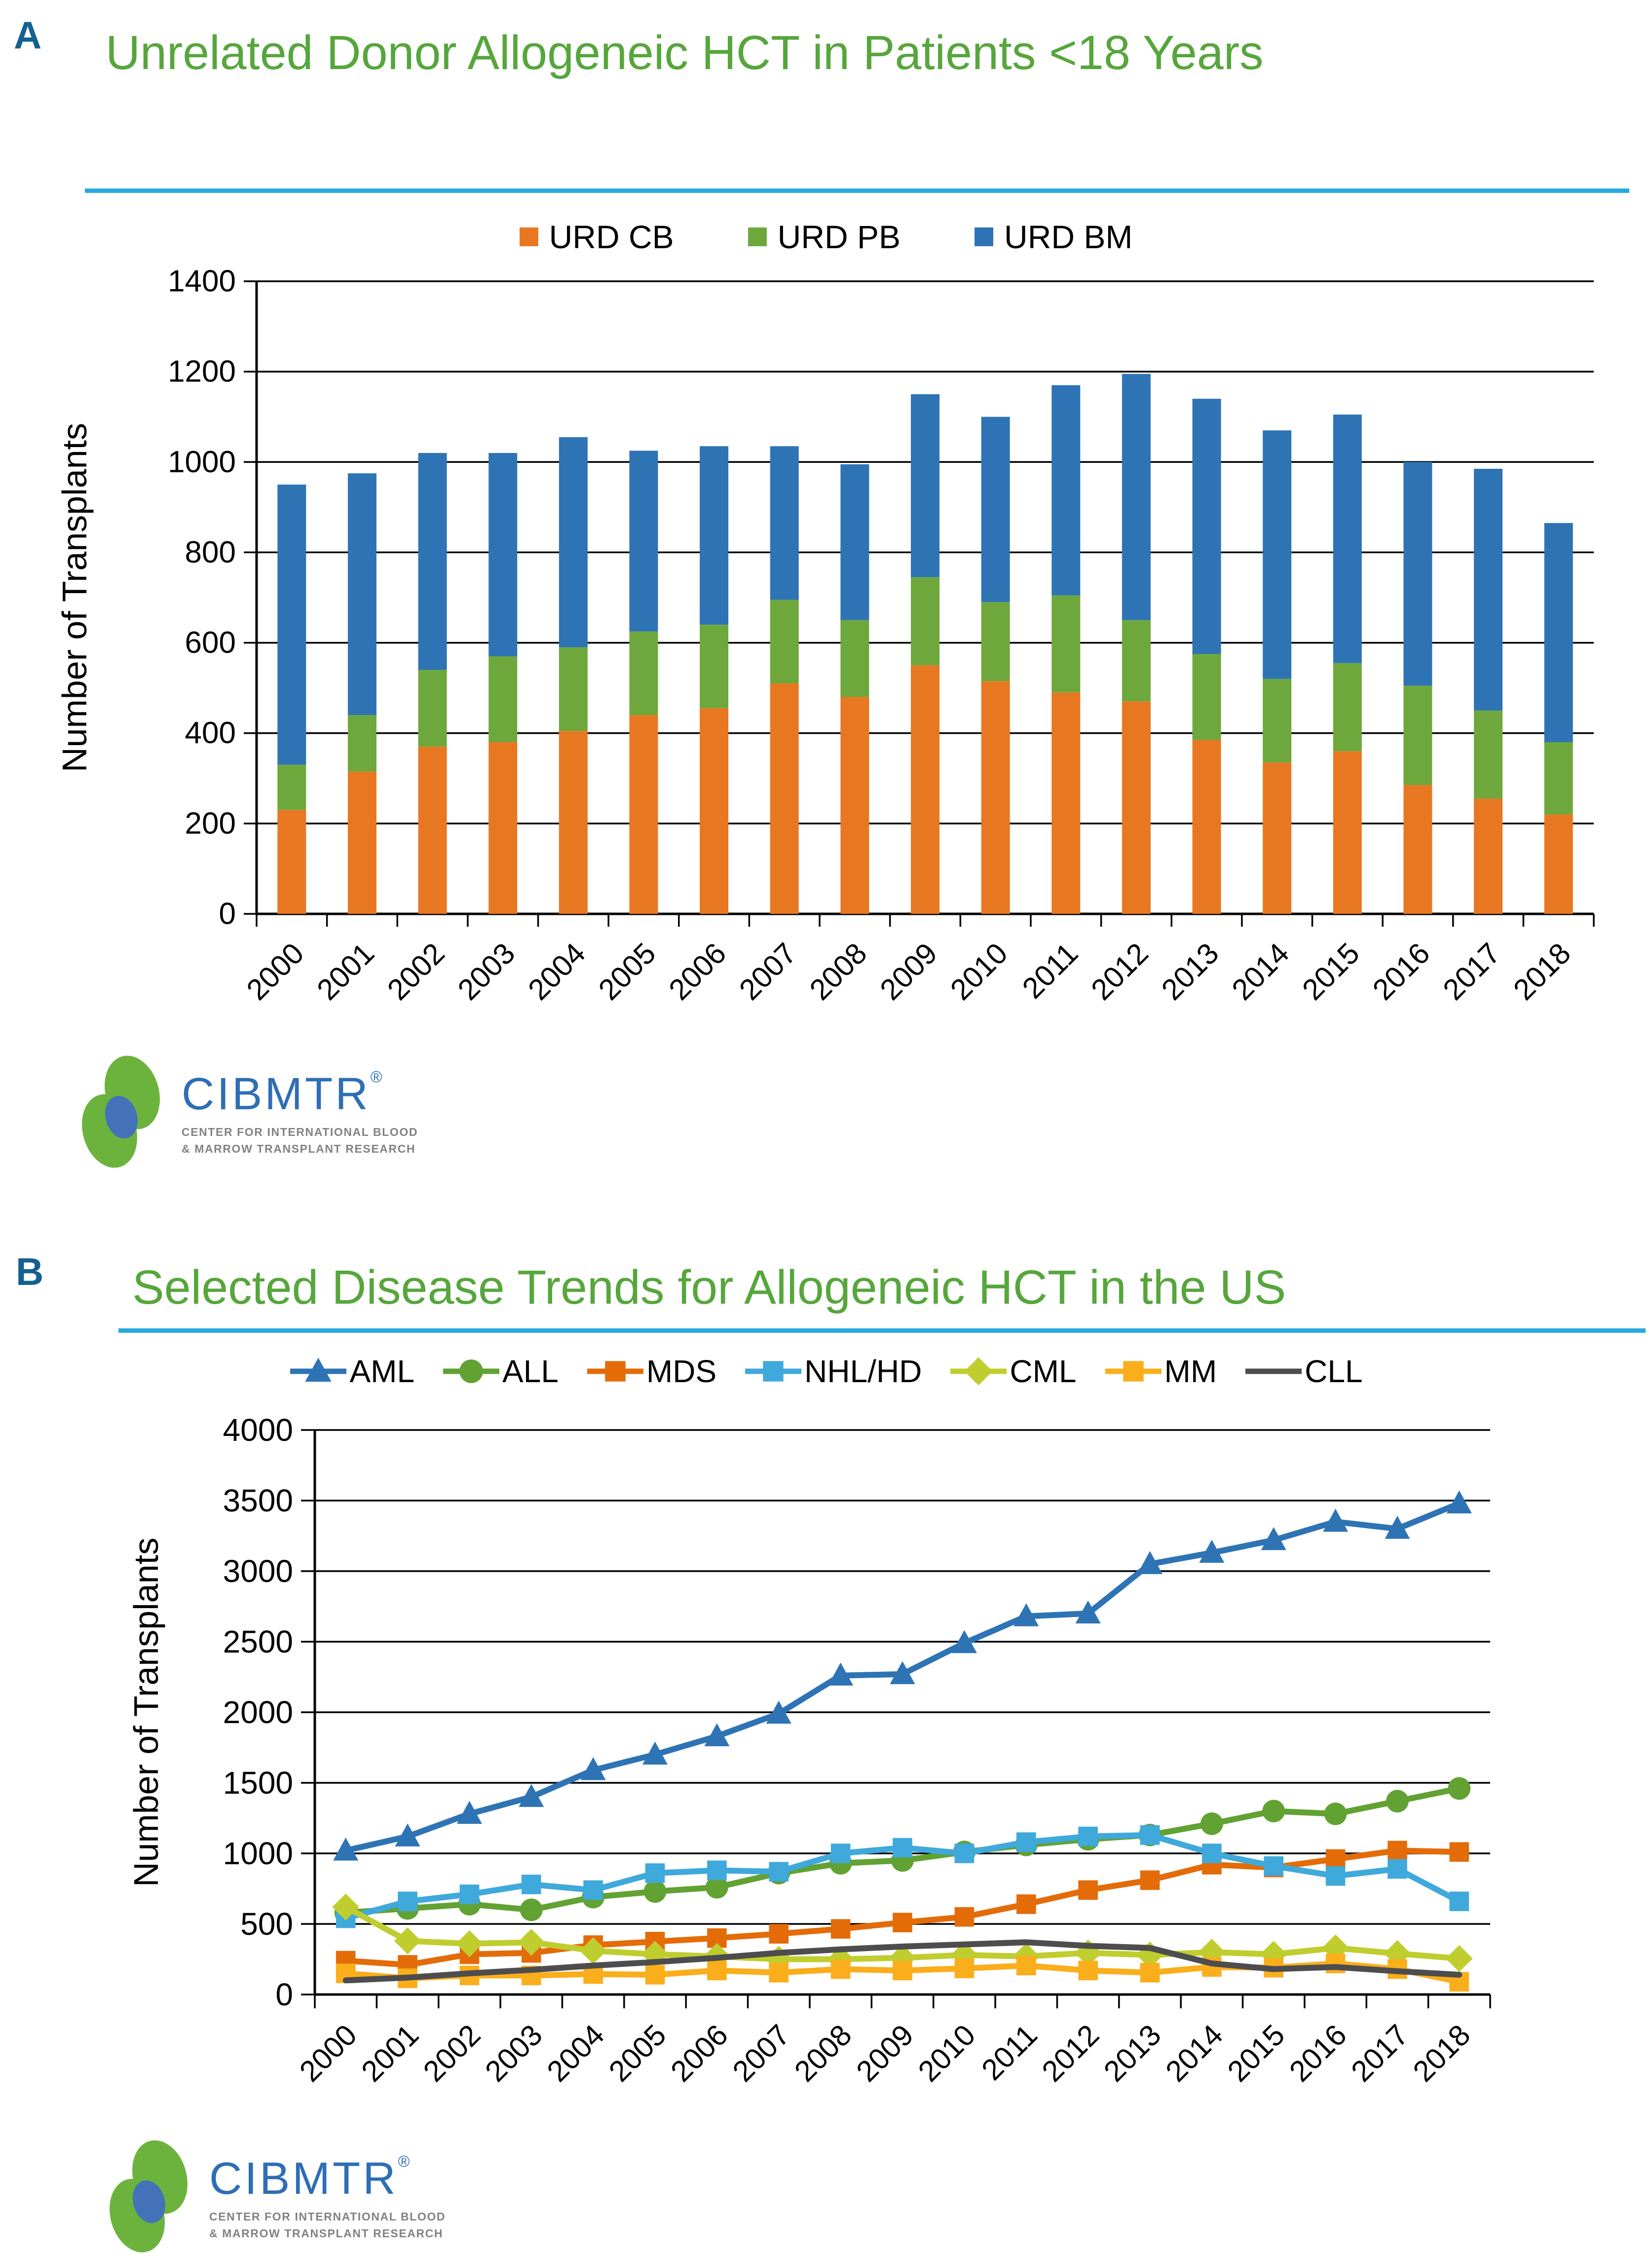 The width and height of the screenshot is (1652, 2259). I want to click on bar-URD-PB-2009, so click(925, 621).